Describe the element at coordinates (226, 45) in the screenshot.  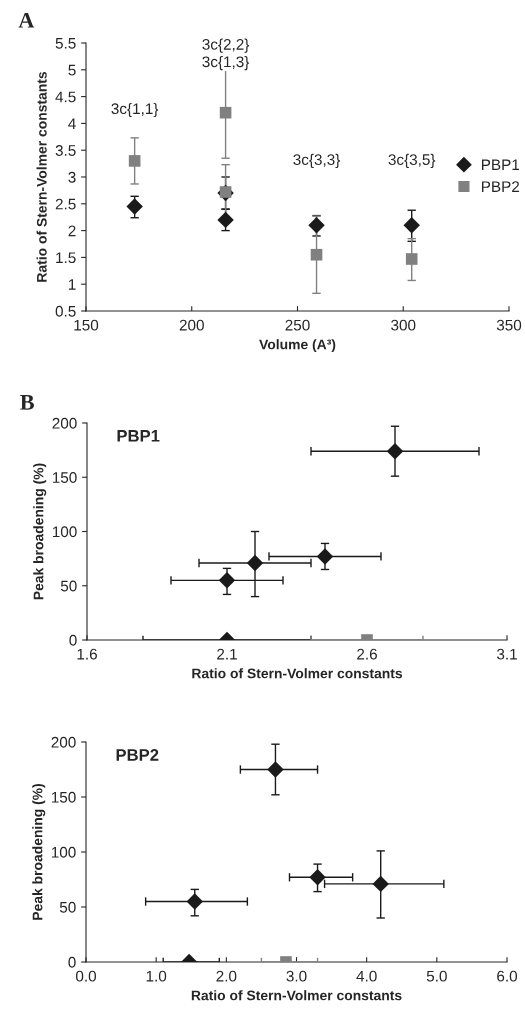
I see `annotation: 3c{2,2}` at that location.